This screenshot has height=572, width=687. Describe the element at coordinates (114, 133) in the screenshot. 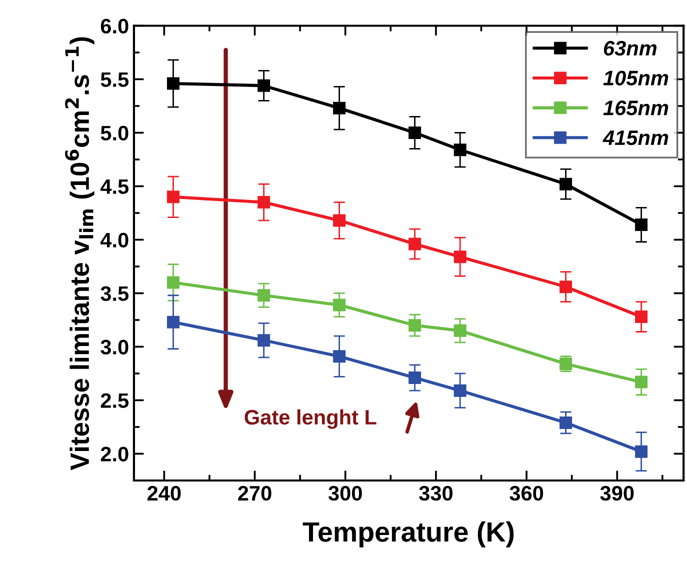

I see `y-tick-label: 5.0` at that location.